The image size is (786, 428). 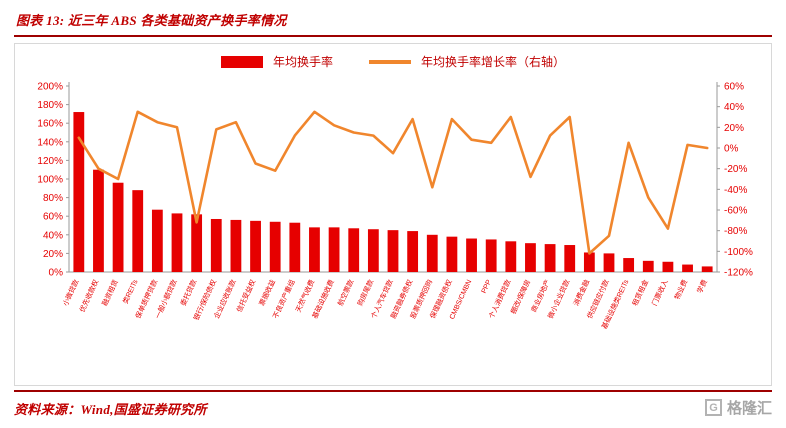 I want to click on svg-text: 门票收入, so click(x=660, y=292).